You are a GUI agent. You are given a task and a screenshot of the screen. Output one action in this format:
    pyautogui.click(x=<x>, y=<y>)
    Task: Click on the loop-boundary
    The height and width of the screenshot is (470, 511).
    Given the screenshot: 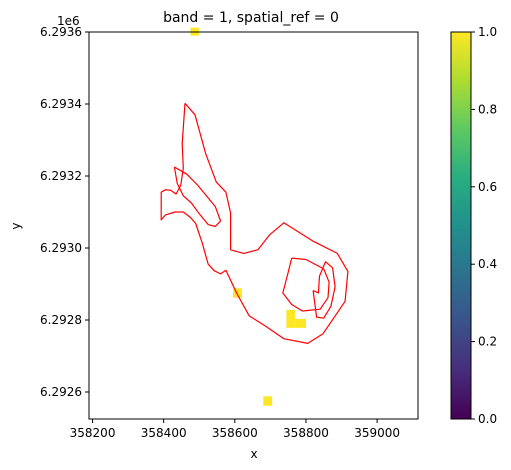 What is the action you would take?
    pyautogui.click(x=324, y=290)
    